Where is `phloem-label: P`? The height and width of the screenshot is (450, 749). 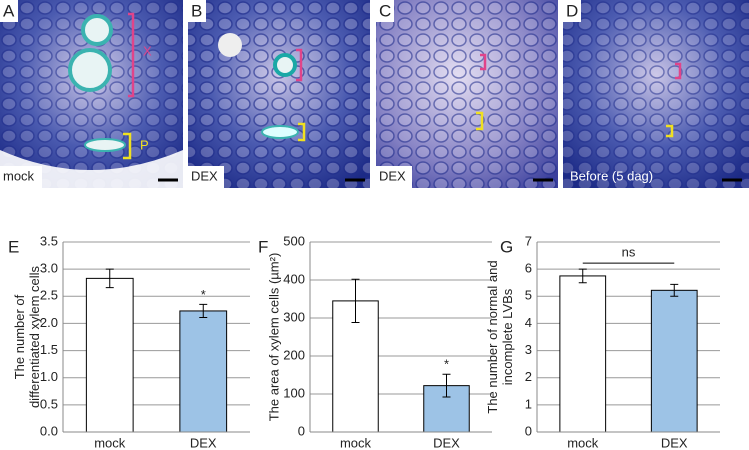 phloem-label: P is located at coordinates (144, 144).